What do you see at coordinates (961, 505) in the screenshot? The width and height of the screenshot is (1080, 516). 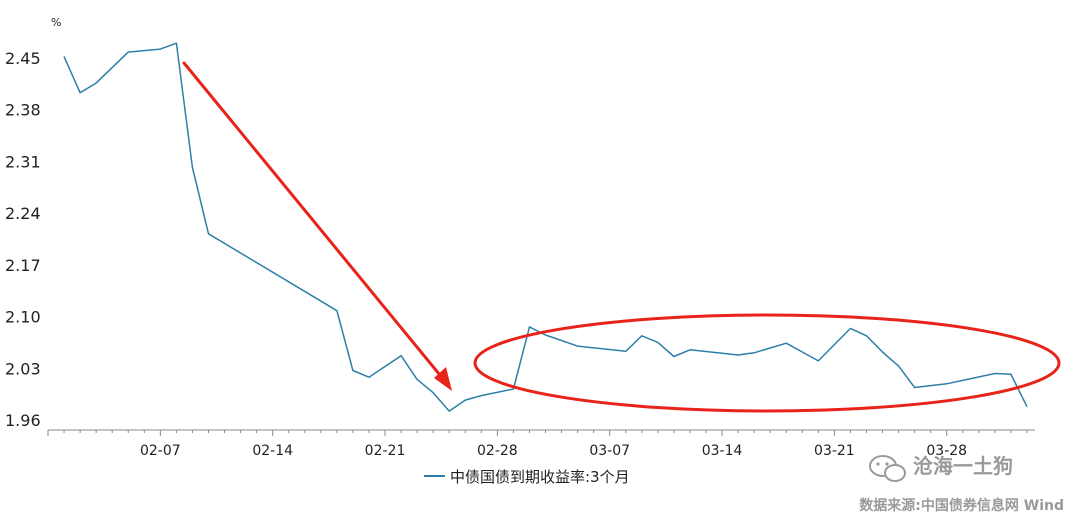 I see `source-note: 数据来源:中国债券信息网 Wind` at bounding box center [961, 505].